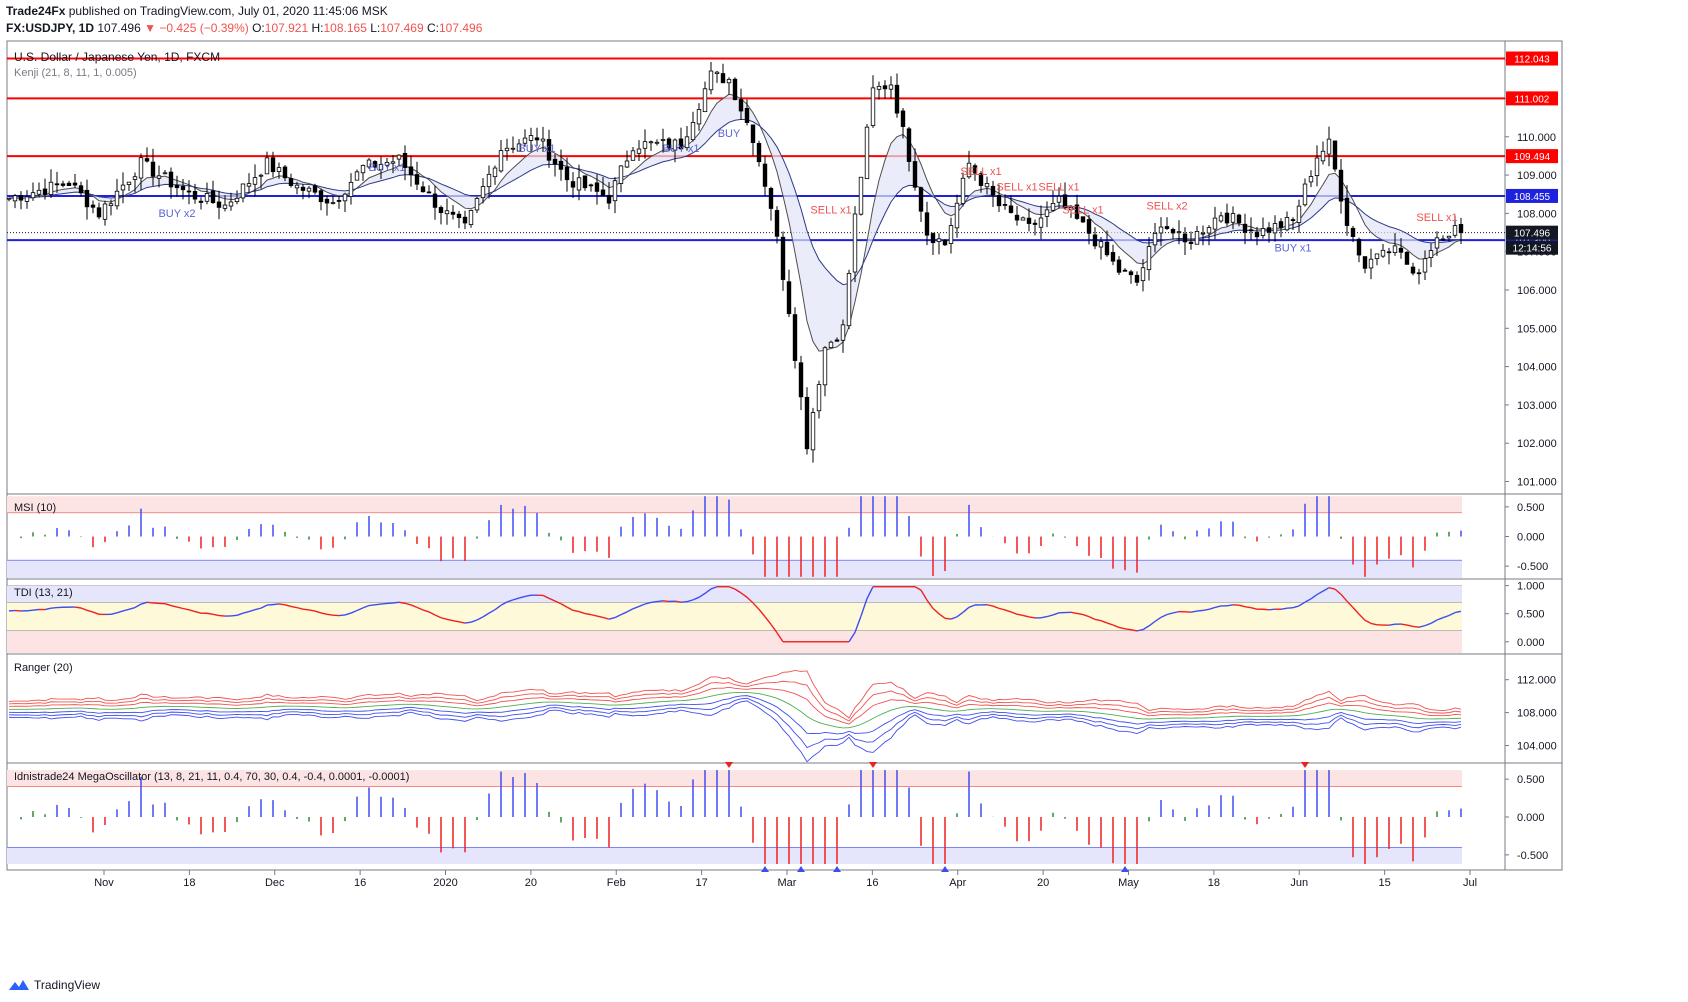 The width and height of the screenshot is (1688, 1002). What do you see at coordinates (1531, 643) in the screenshot?
I see `tdi-y-tick-label: 0.000` at bounding box center [1531, 643].